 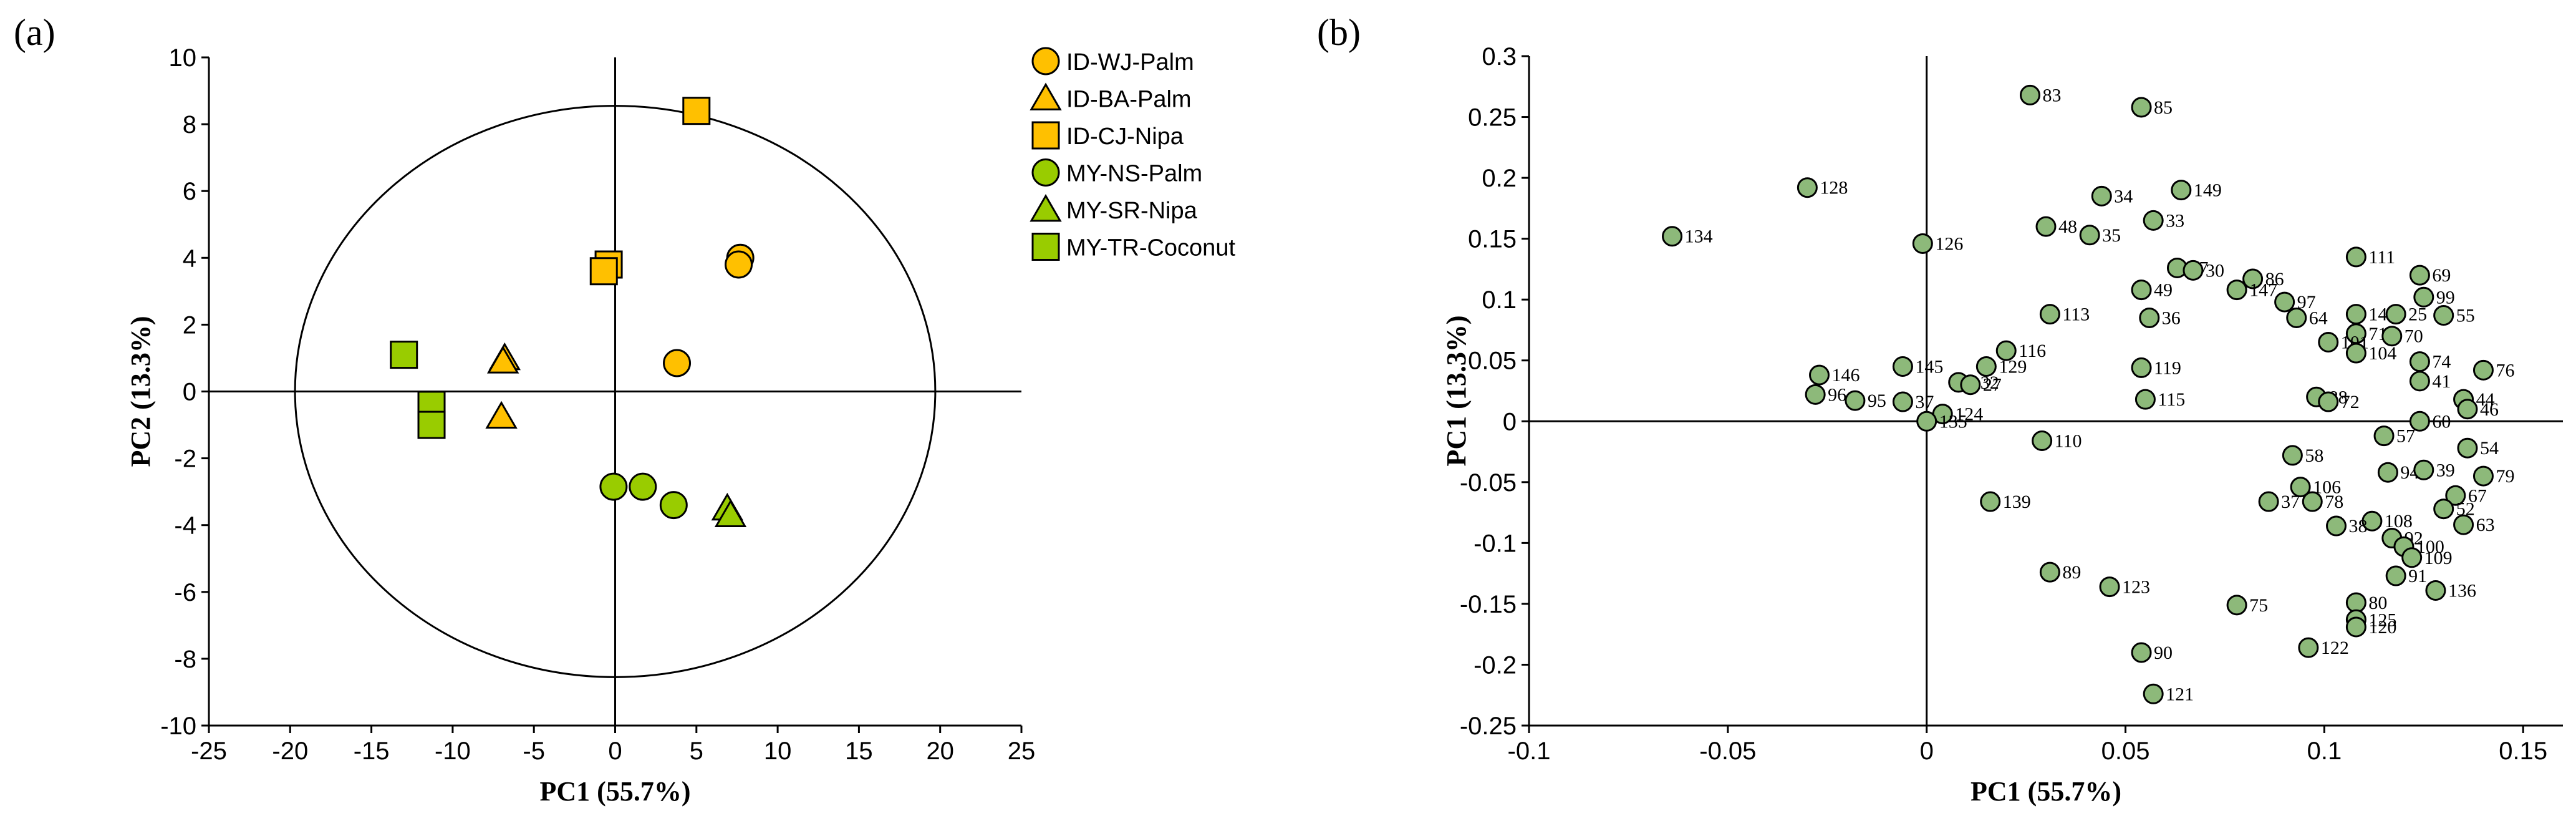 What do you see at coordinates (1125, 137) in the screenshot?
I see `legend-label-id-cj-nipa: ID-CJ-Nipa` at bounding box center [1125, 137].